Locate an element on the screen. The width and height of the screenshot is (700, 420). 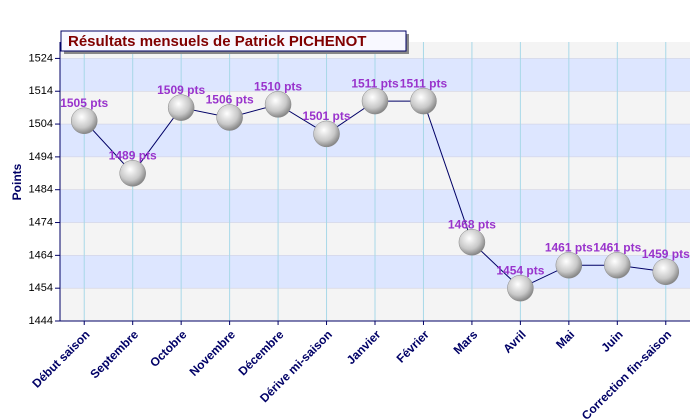
x-tick-label: Novembre is located at coordinates (213, 353).